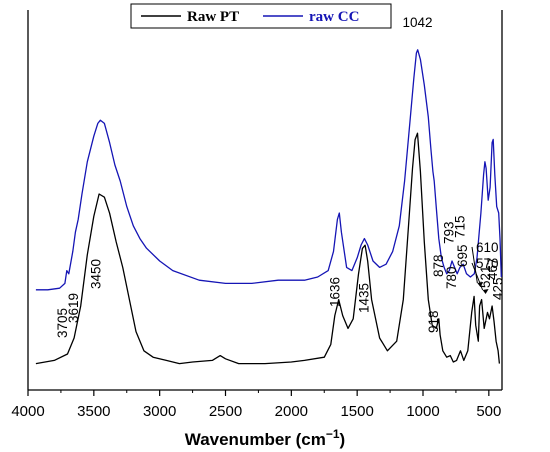  I want to click on peak-label-570: 570, so click(487, 263).